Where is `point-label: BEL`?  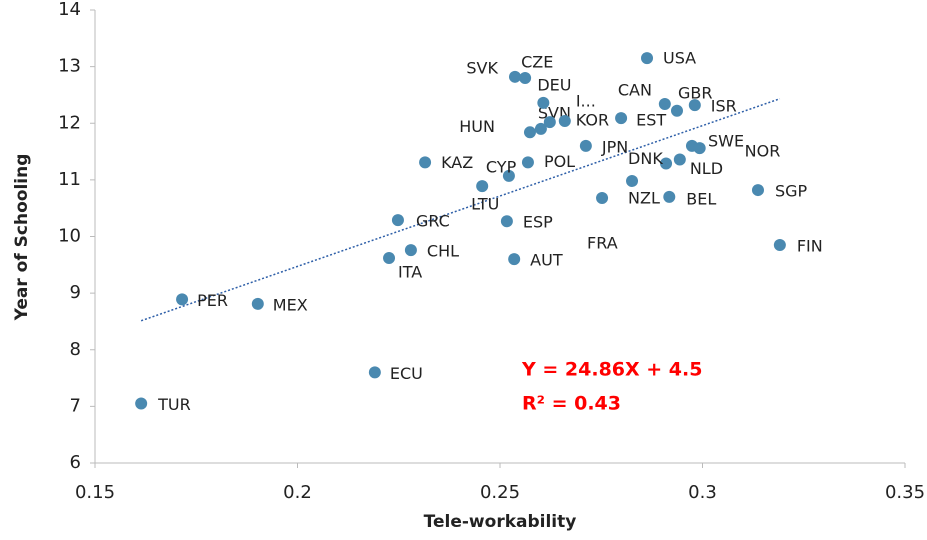 point-label: BEL is located at coordinates (701, 198).